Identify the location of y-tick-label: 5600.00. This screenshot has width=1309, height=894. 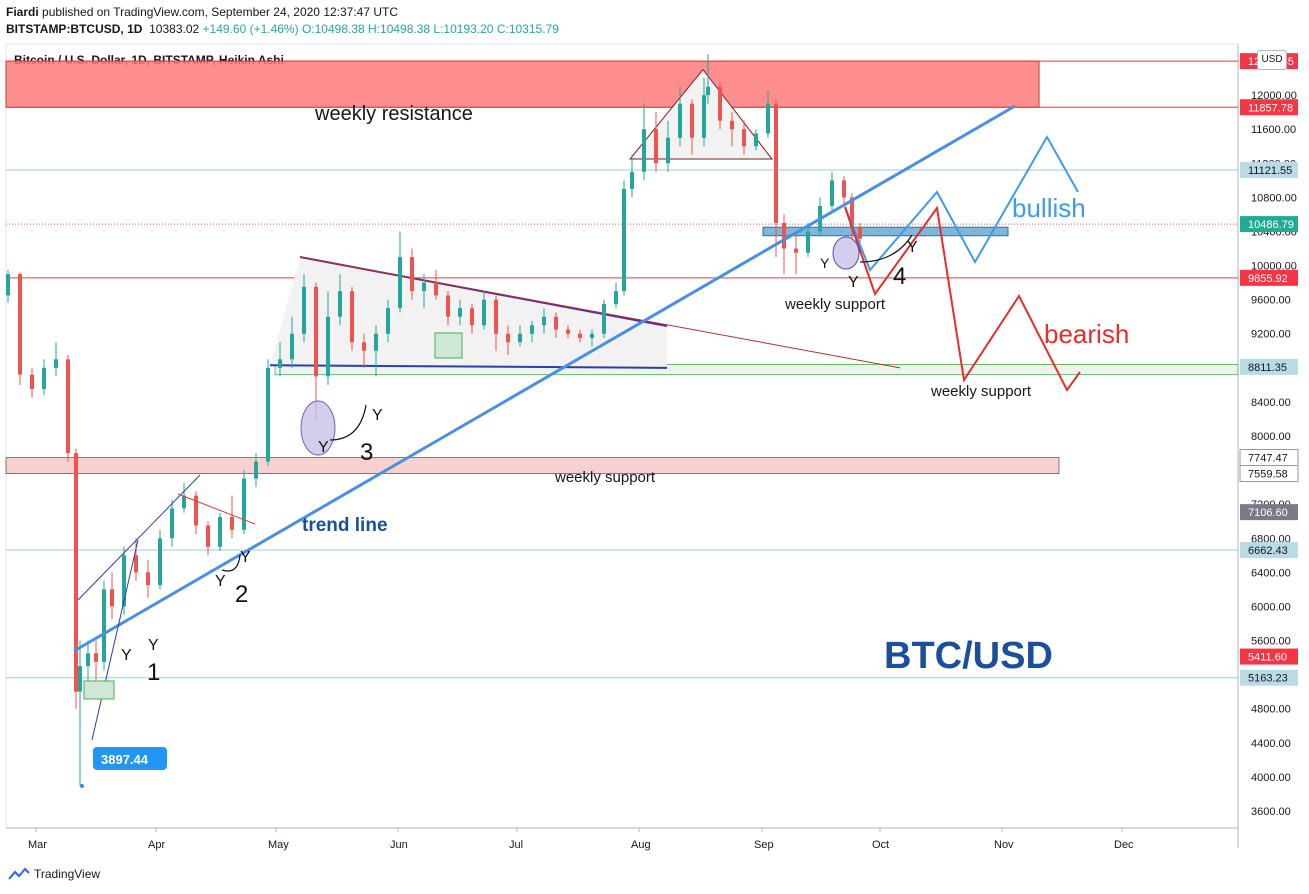
(1271, 642).